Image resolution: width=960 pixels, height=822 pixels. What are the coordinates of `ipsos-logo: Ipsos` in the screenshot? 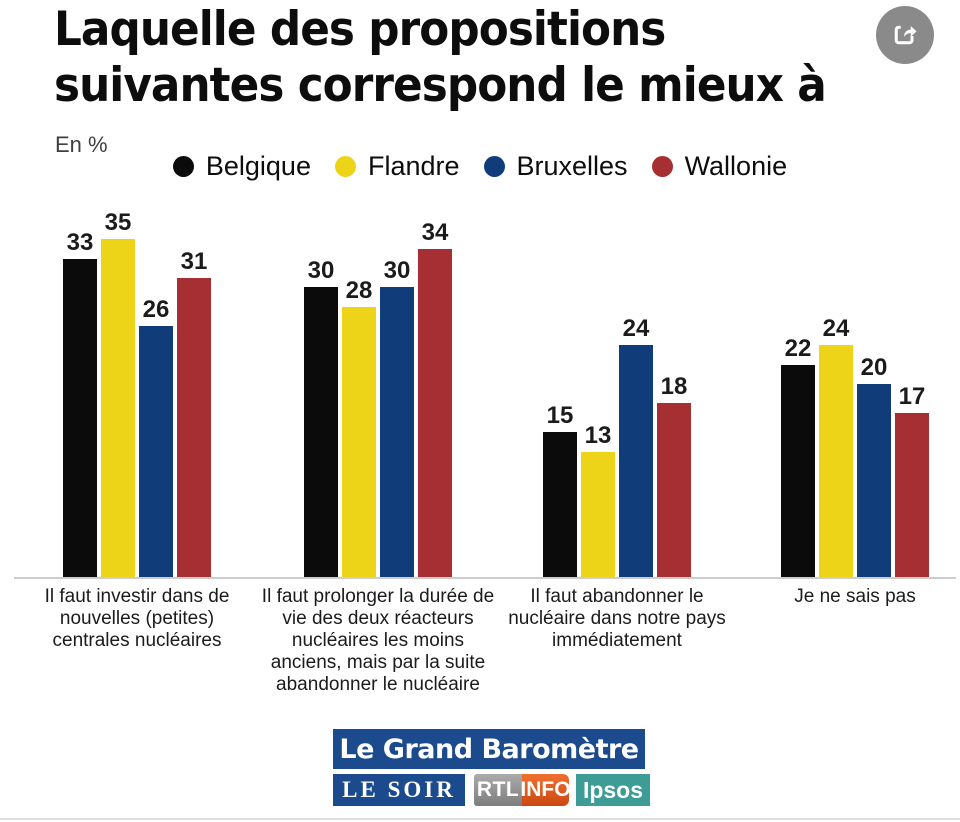 It's located at (613, 790).